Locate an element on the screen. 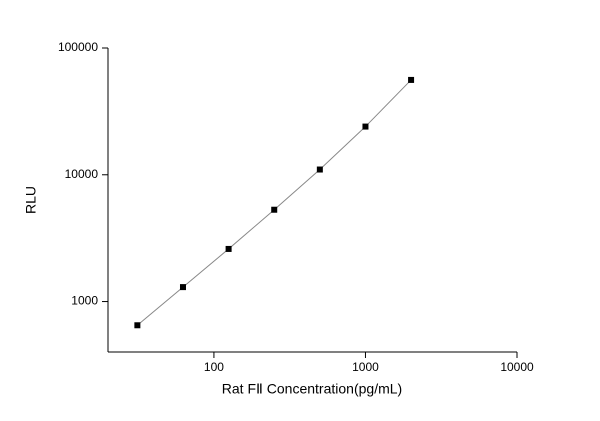 Image resolution: width=600 pixels, height=421 pixels. x-axis-label: Rat FⅡ Concentration(pg/mL) is located at coordinates (312, 389).